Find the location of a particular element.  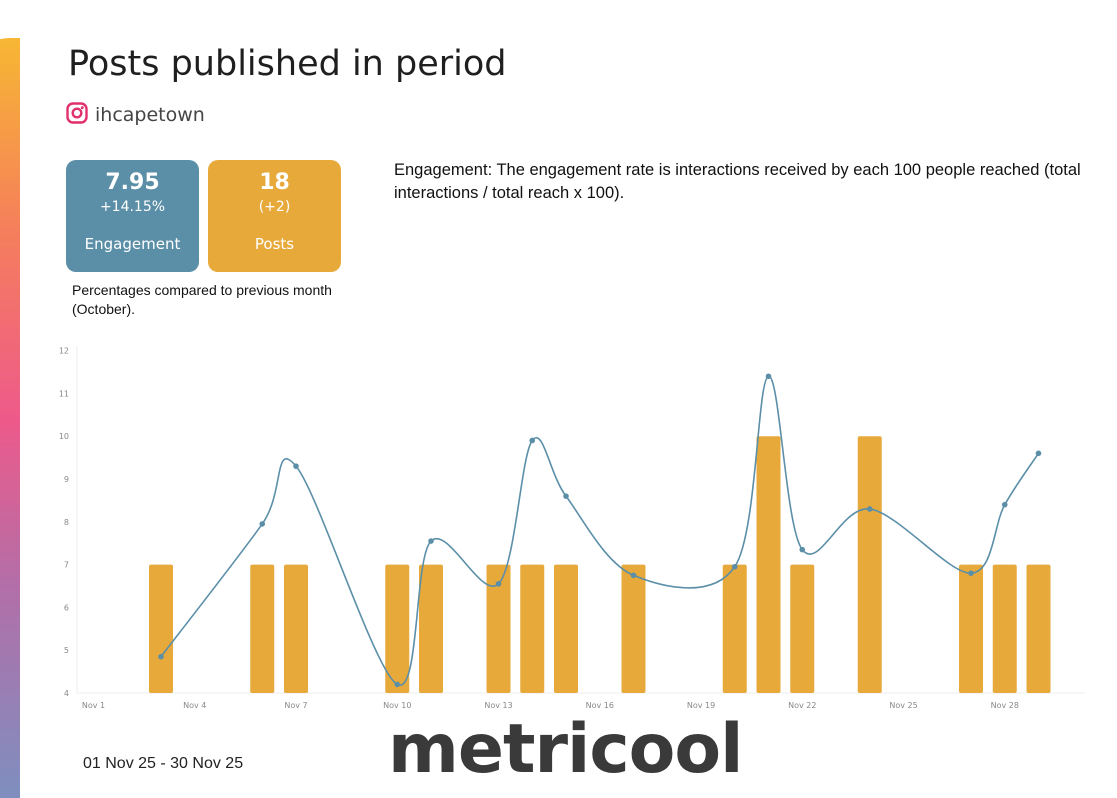

account-row: ihcapetown is located at coordinates (135, 115).